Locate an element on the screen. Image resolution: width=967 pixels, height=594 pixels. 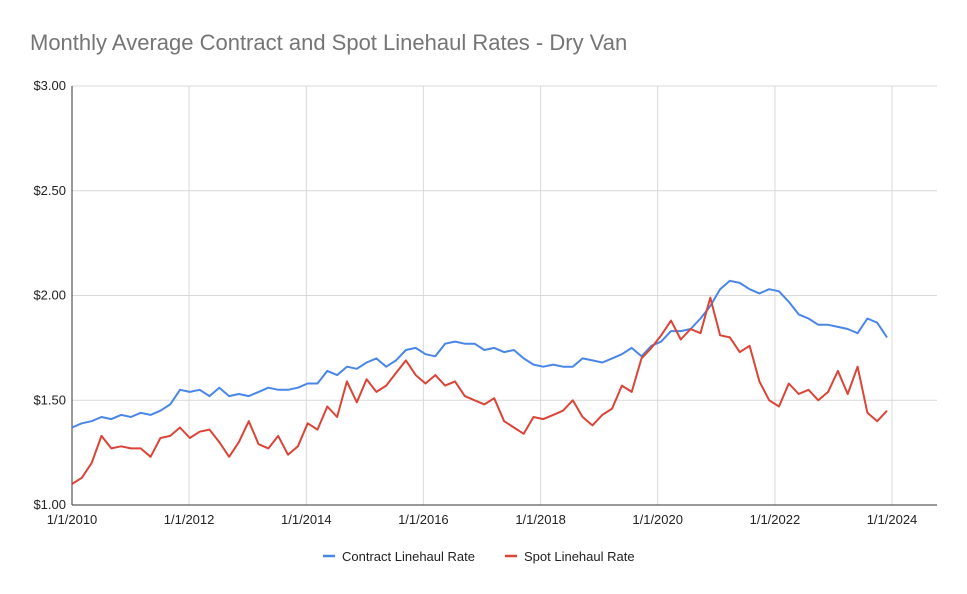
y-tick-label: $2.00 is located at coordinates (49, 295).